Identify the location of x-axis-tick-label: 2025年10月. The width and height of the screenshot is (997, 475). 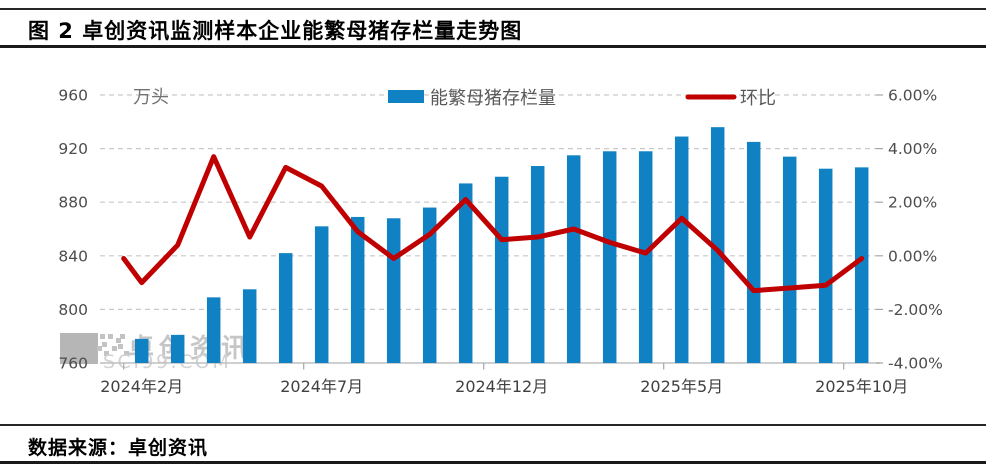
(861, 386).